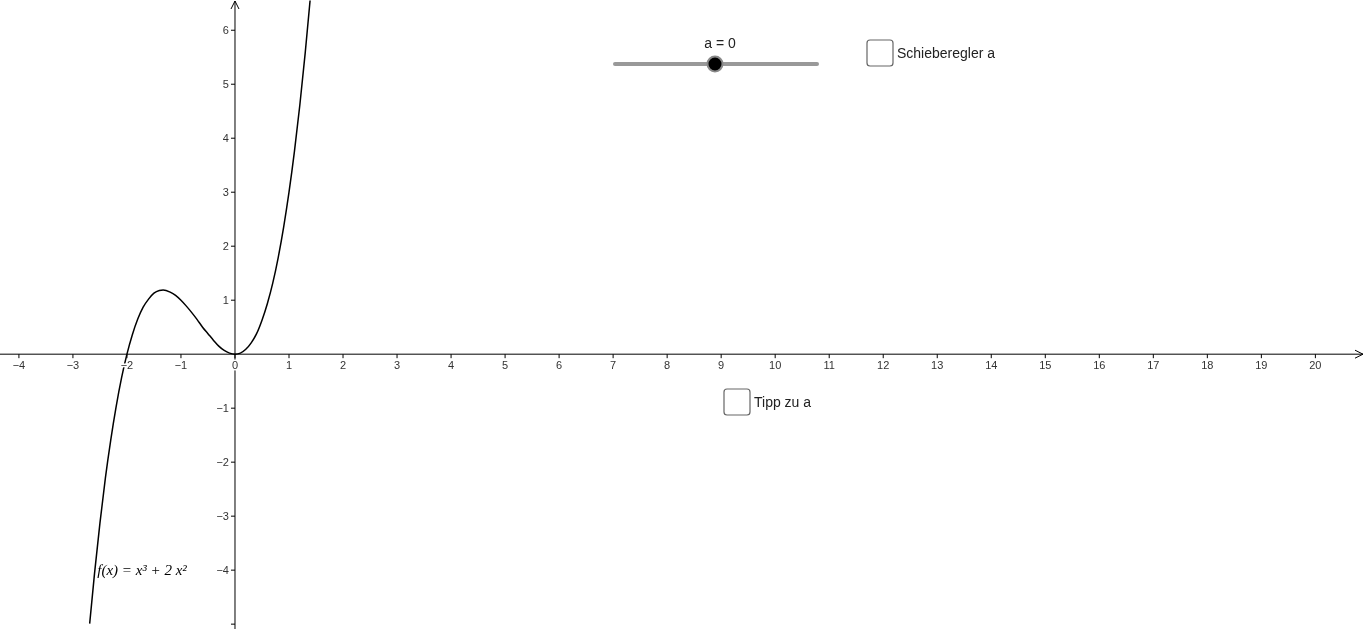 Image resolution: width=1364 pixels, height=629 pixels. Describe the element at coordinates (613, 365) in the screenshot. I see `x-tick-label: 7` at that location.